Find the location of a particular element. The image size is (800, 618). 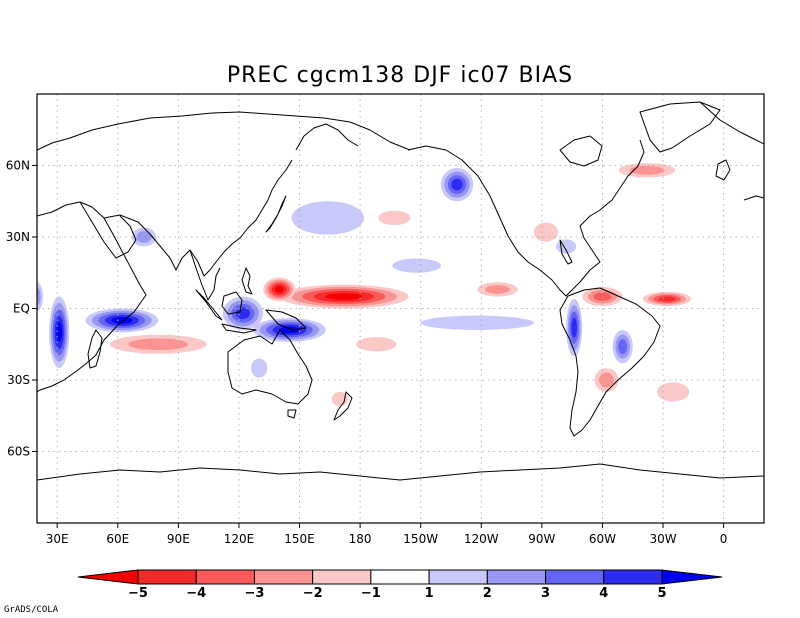

colorbar: −5 −4 −3 −2 −1 1 2 3 4 5 is located at coordinates (400, 585).